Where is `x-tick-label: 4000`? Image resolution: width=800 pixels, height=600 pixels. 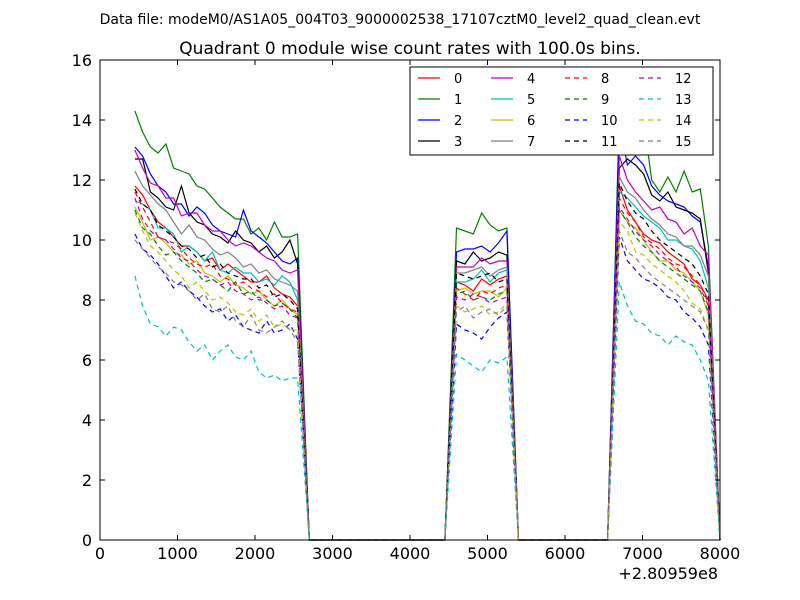
x-tick-label: 4000 is located at coordinates (410, 553).